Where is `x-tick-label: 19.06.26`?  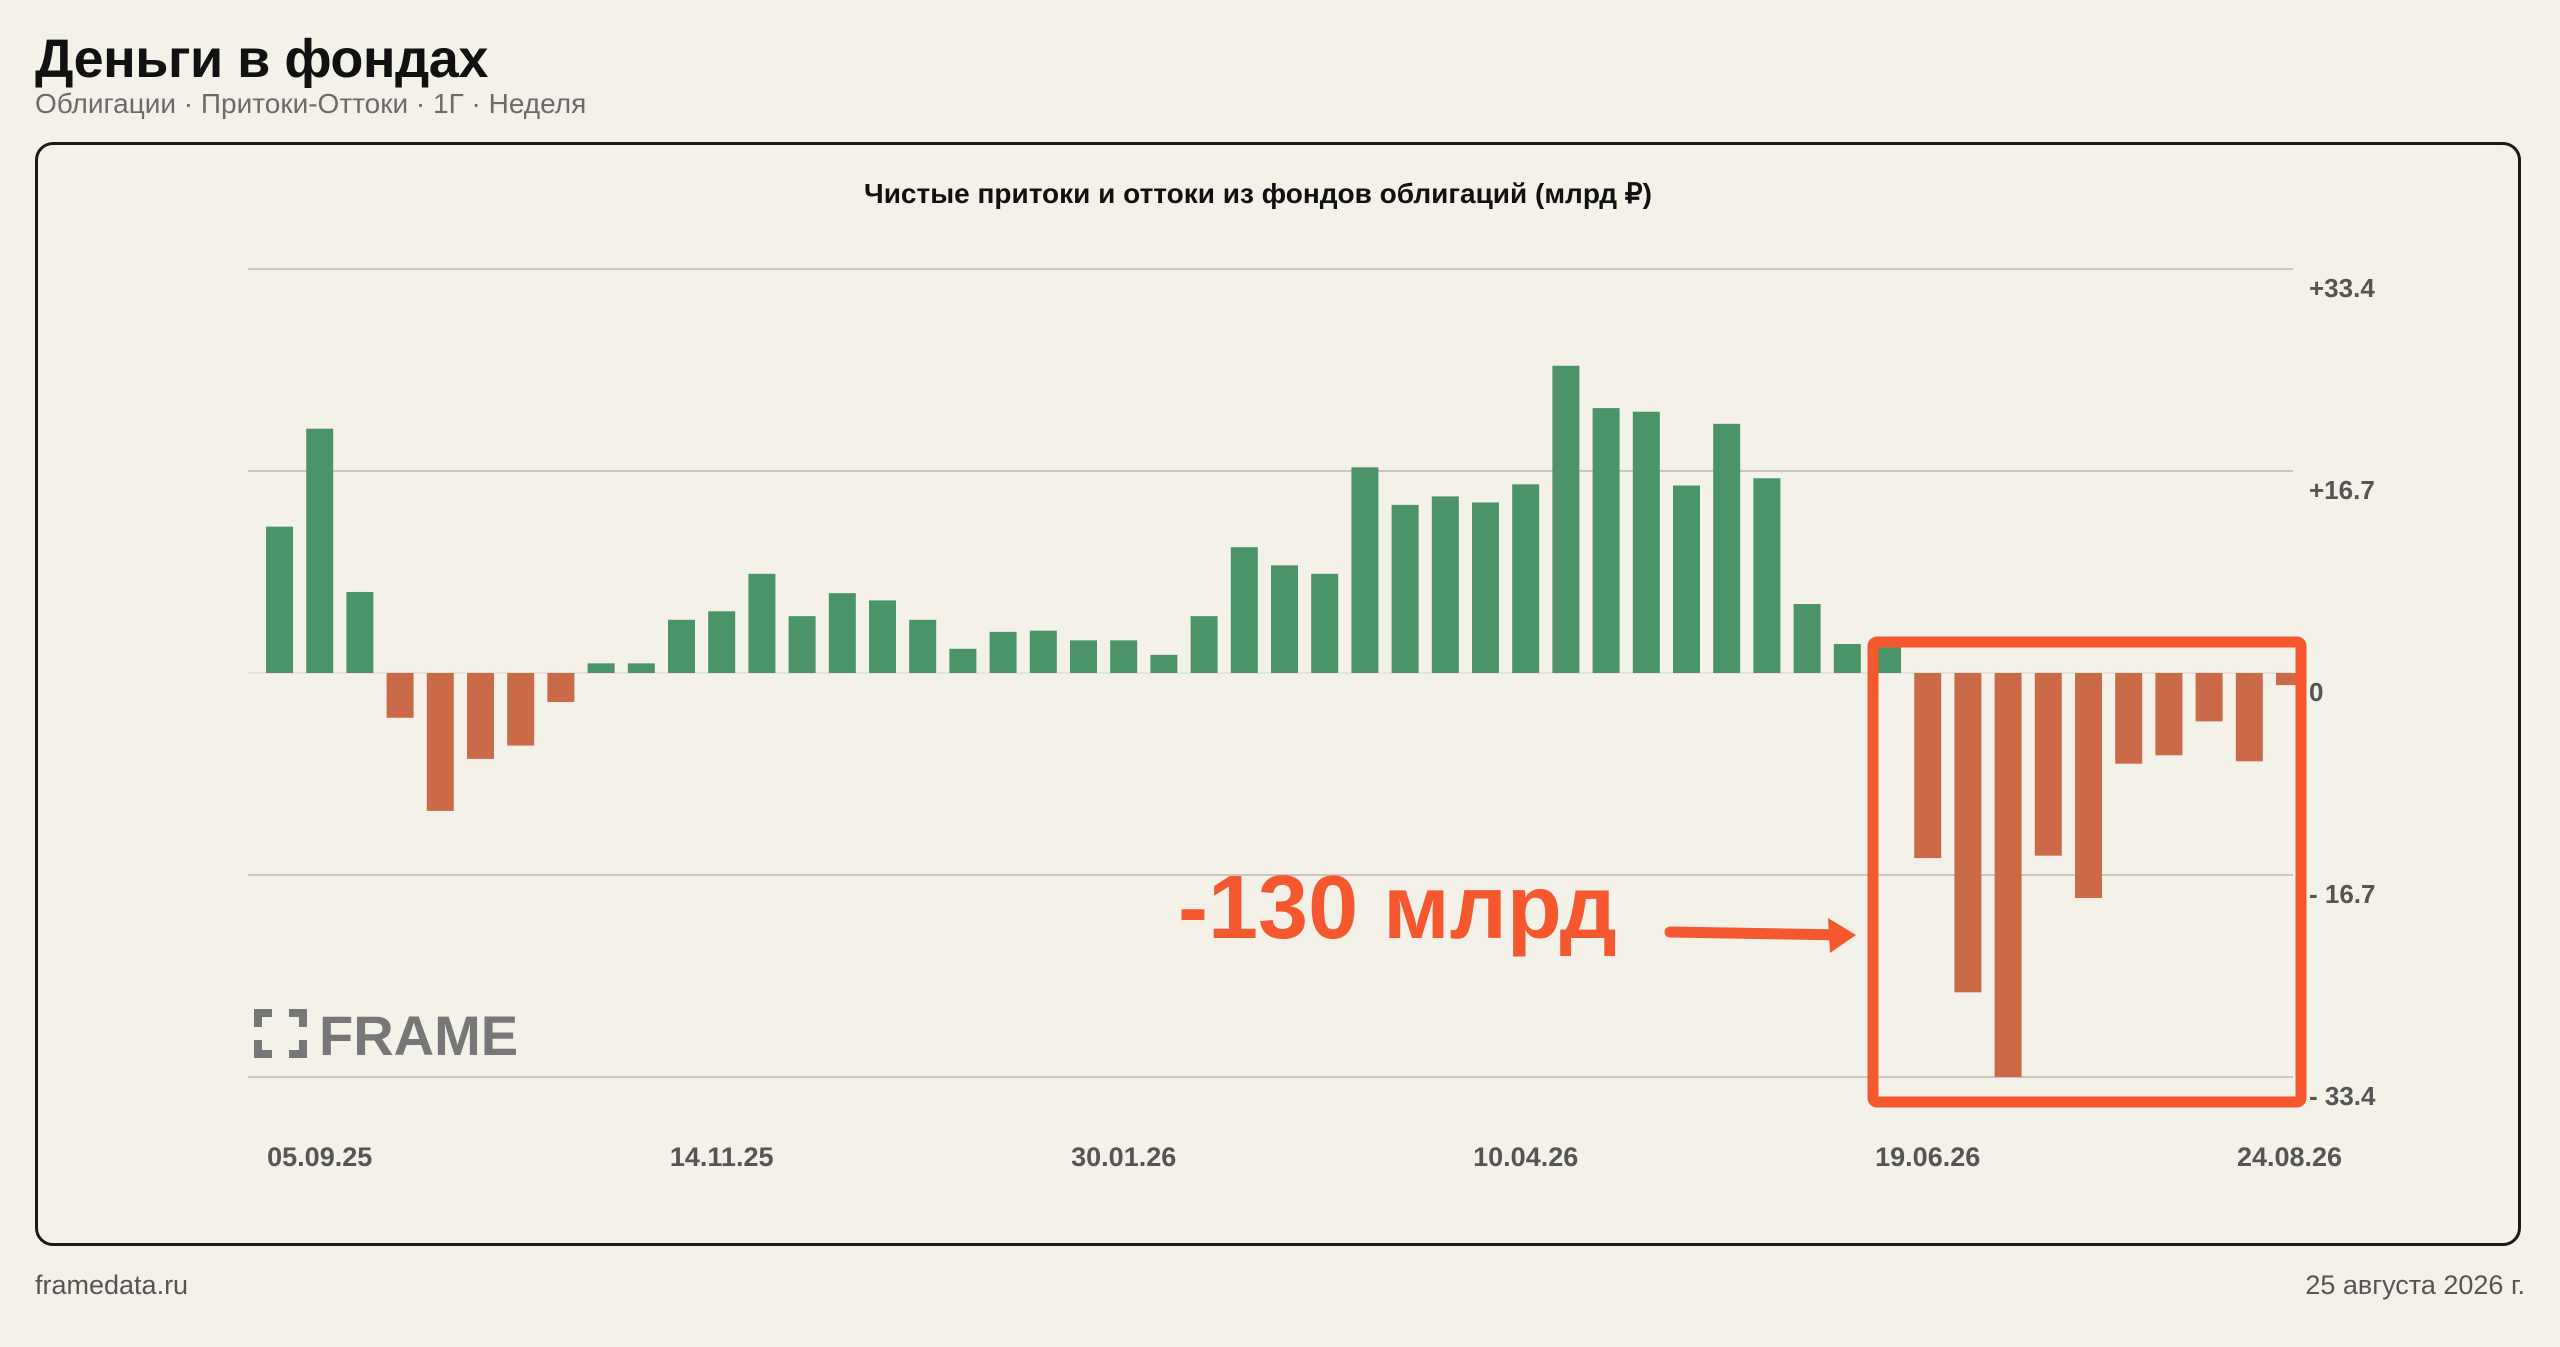 x-tick-label: 19.06.26 is located at coordinates (1927, 1157).